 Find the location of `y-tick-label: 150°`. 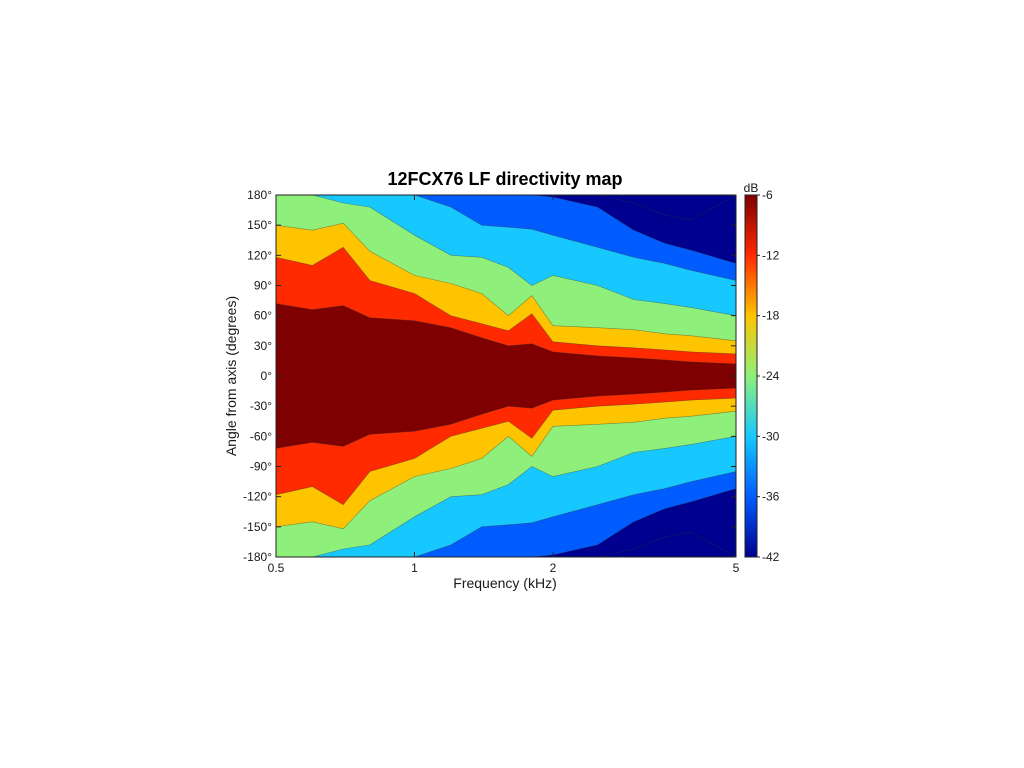

y-tick-label: 150° is located at coordinates (259, 225).